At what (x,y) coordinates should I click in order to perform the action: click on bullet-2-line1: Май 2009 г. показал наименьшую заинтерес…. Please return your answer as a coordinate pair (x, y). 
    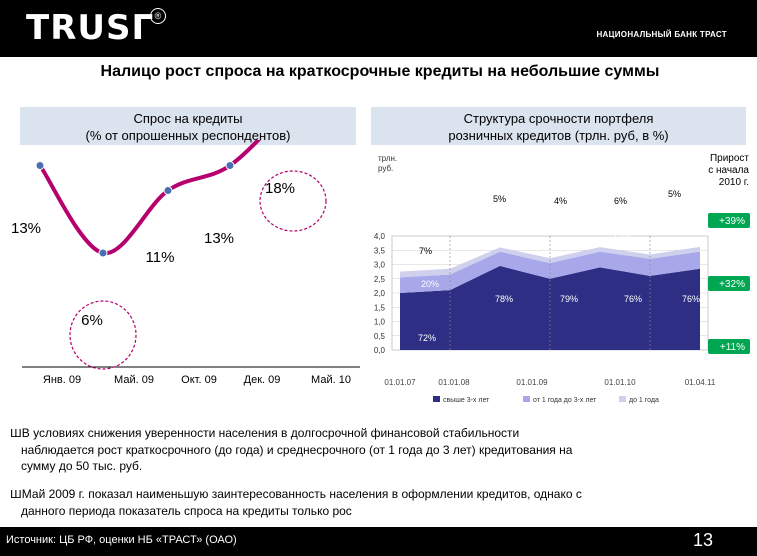
    Looking at the image, I should click on (301, 494).